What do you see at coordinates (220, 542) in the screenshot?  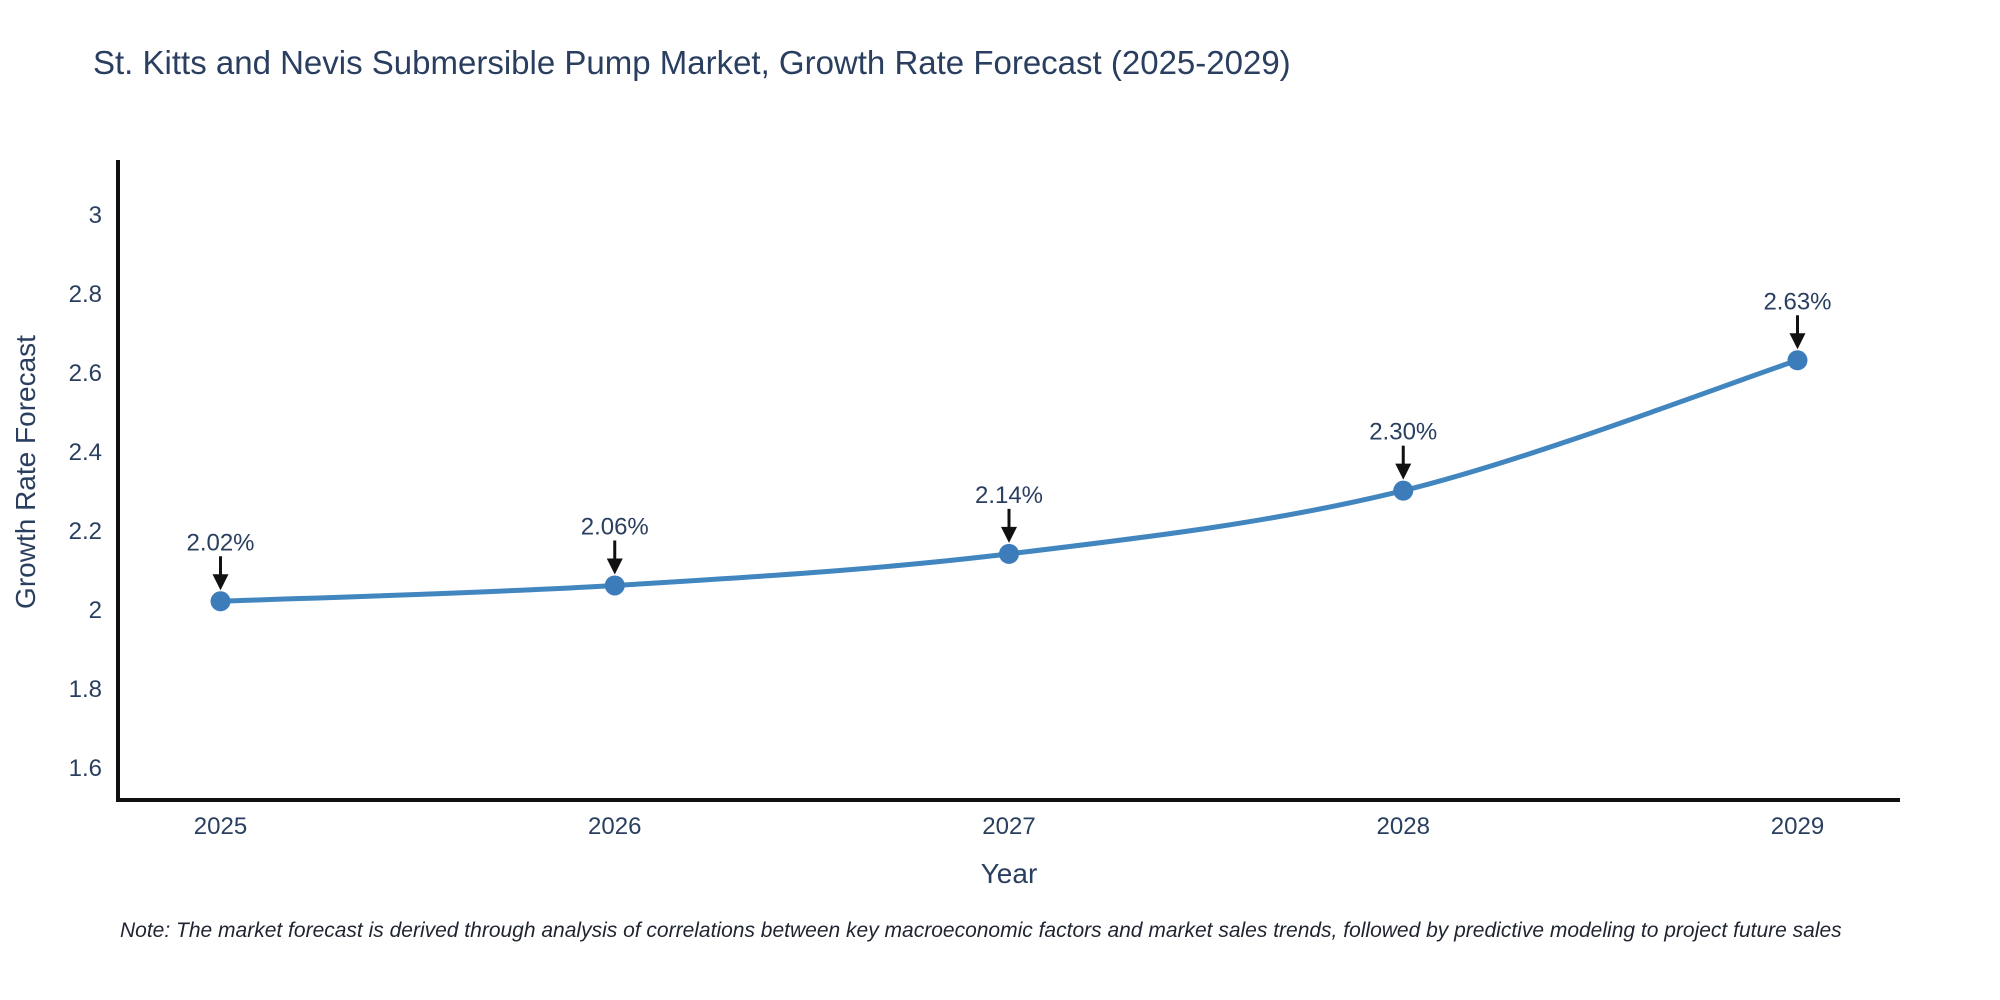 I see `data-label: 2.02%` at bounding box center [220, 542].